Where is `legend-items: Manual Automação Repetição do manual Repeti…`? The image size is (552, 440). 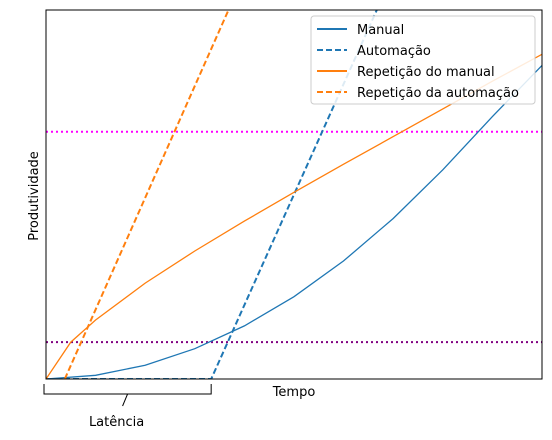
legend-items: Manual Automação Repetição do manual Repeti… is located at coordinates (418, 62).